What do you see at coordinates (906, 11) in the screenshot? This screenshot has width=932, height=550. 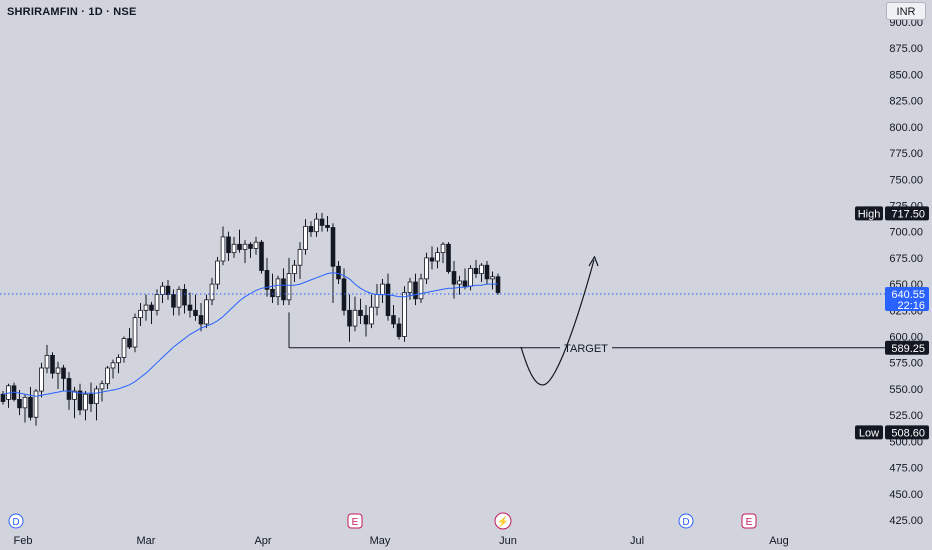 I see `currency-button: INR` at bounding box center [906, 11].